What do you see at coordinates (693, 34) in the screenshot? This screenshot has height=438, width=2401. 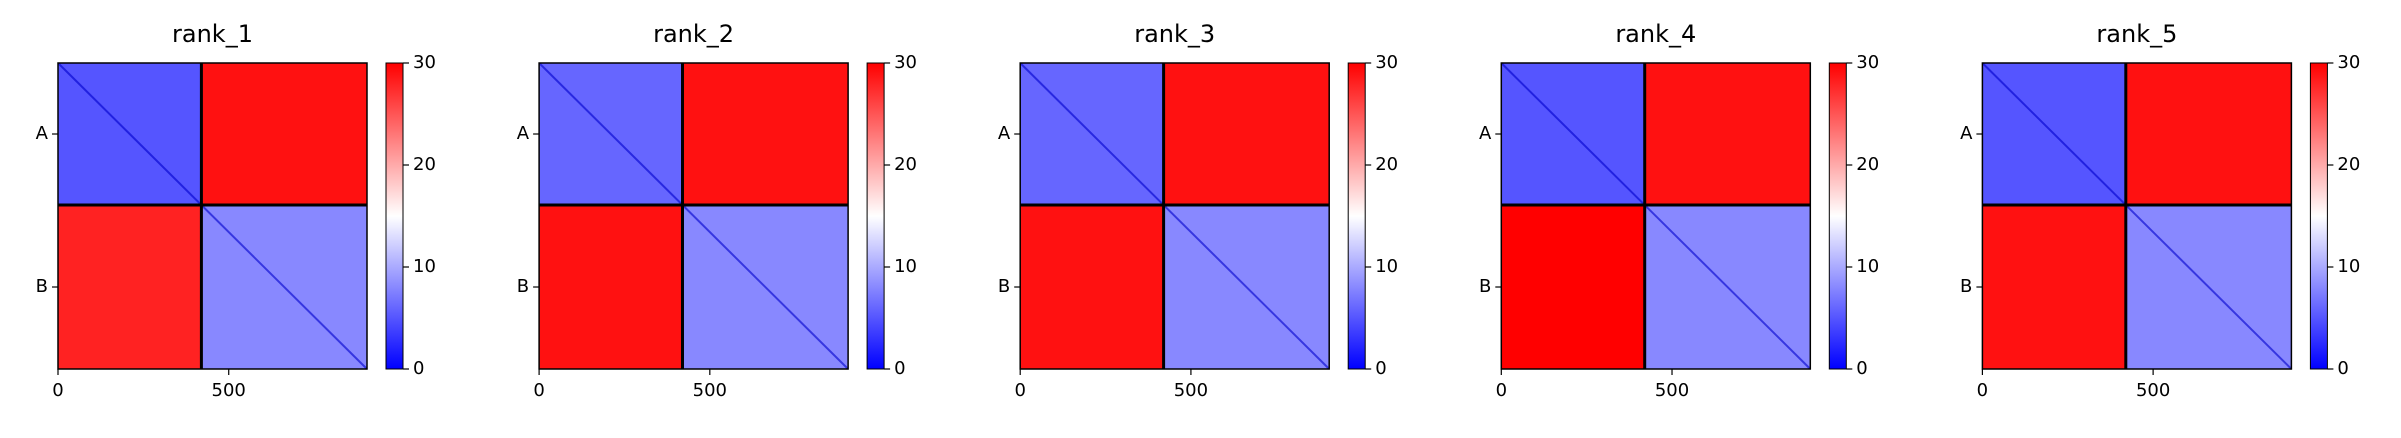 I see `chart-title: rank_2` at bounding box center [693, 34].